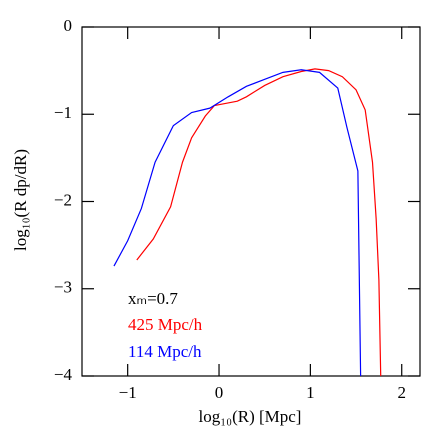  What do you see at coordinates (310, 392) in the screenshot?
I see `x-tick-label: 1` at bounding box center [310, 392].